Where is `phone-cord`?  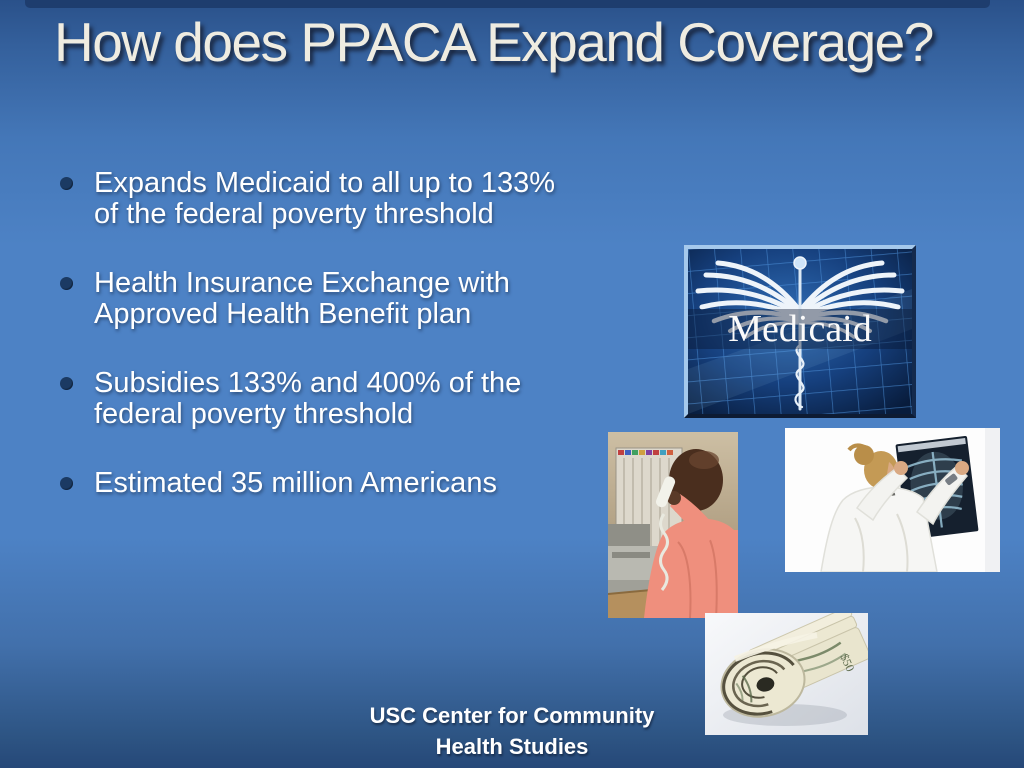 phone-cord is located at coordinates (664, 552).